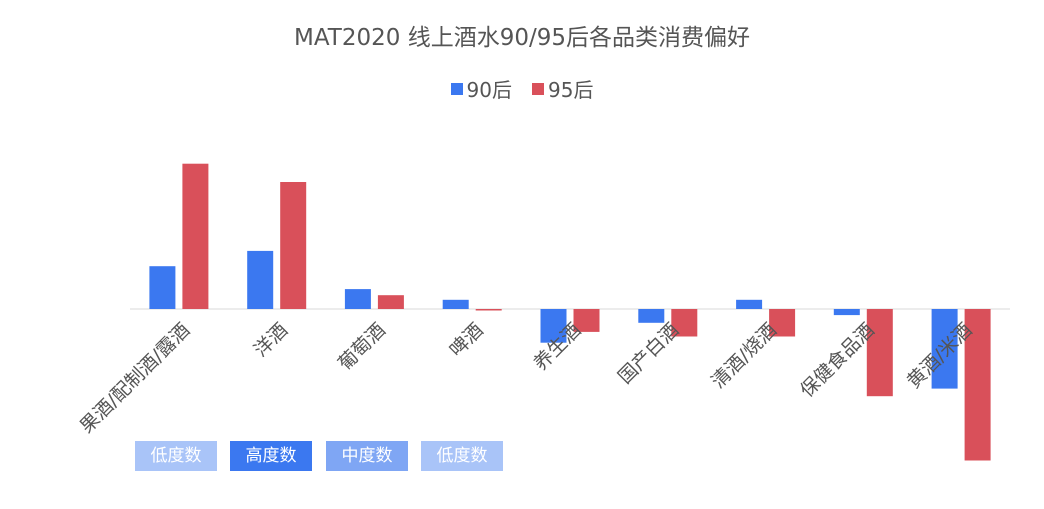 The width and height of the screenshot is (1044, 509). What do you see at coordinates (271, 340) in the screenshot?
I see `category-label-1: 洋酒` at bounding box center [271, 340].